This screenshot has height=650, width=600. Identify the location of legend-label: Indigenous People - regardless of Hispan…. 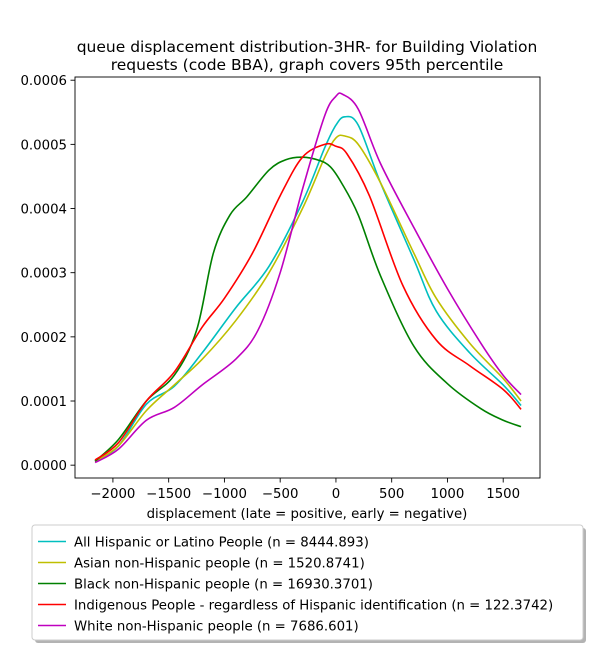
(313, 606).